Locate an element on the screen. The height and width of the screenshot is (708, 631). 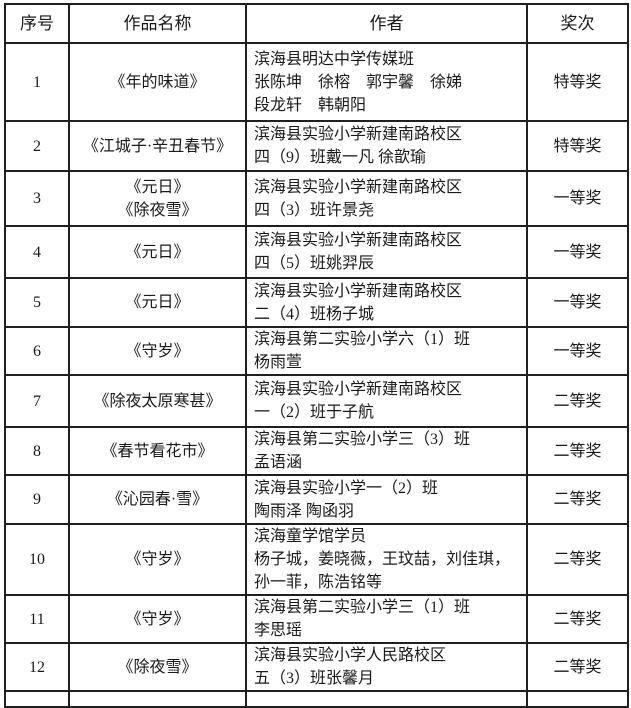
table-row: 9 《沁园春·雪》 滨海县实验小学一（2）班 陶雨泽 陶函羽 二等奖 is located at coordinates (316, 499).